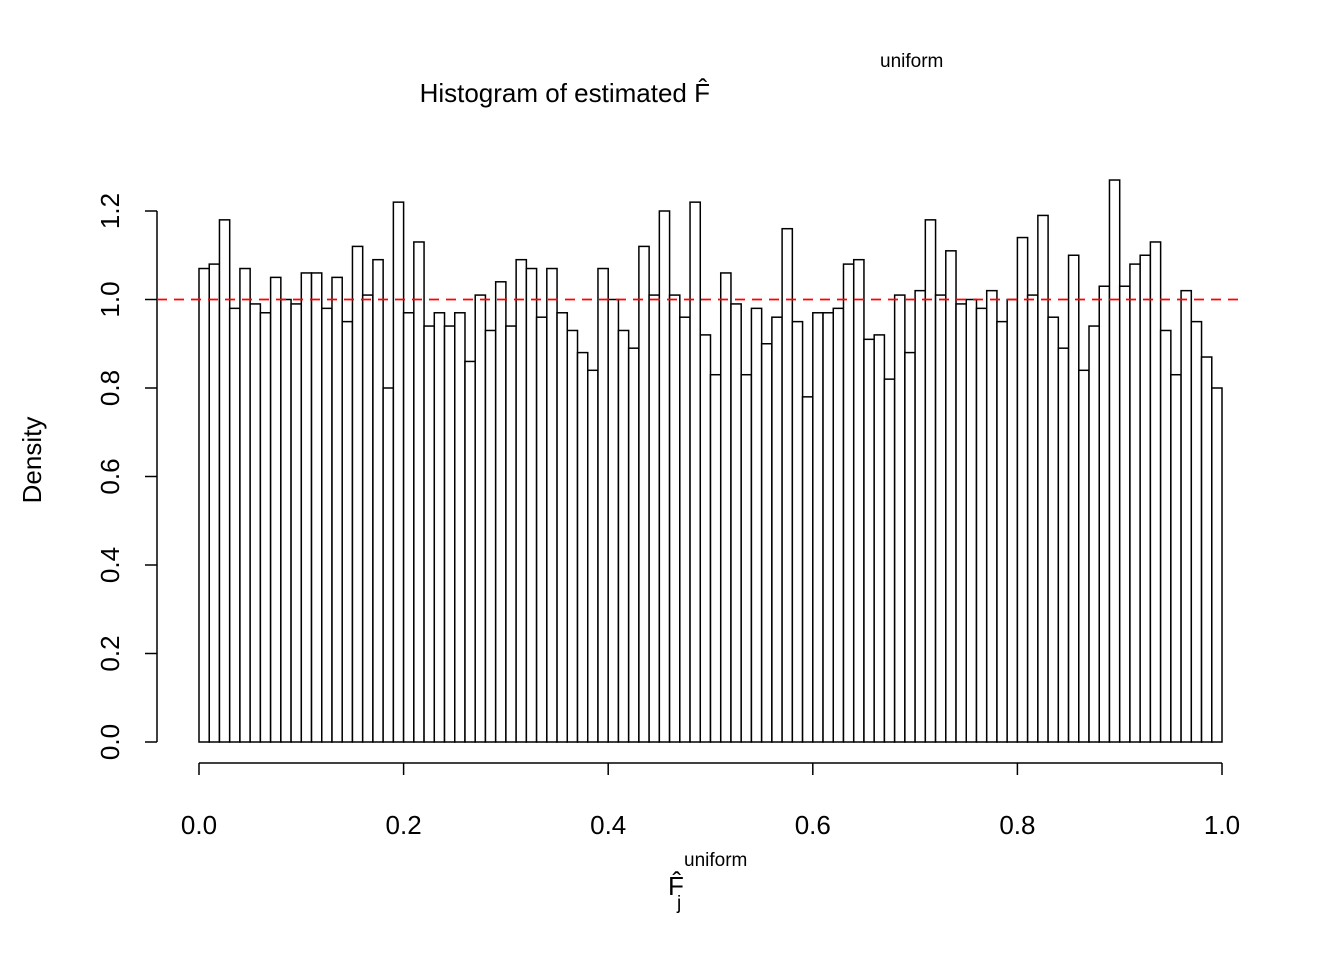  What do you see at coordinates (199, 825) in the screenshot?
I see `x-tick-label: 0.0` at bounding box center [199, 825].